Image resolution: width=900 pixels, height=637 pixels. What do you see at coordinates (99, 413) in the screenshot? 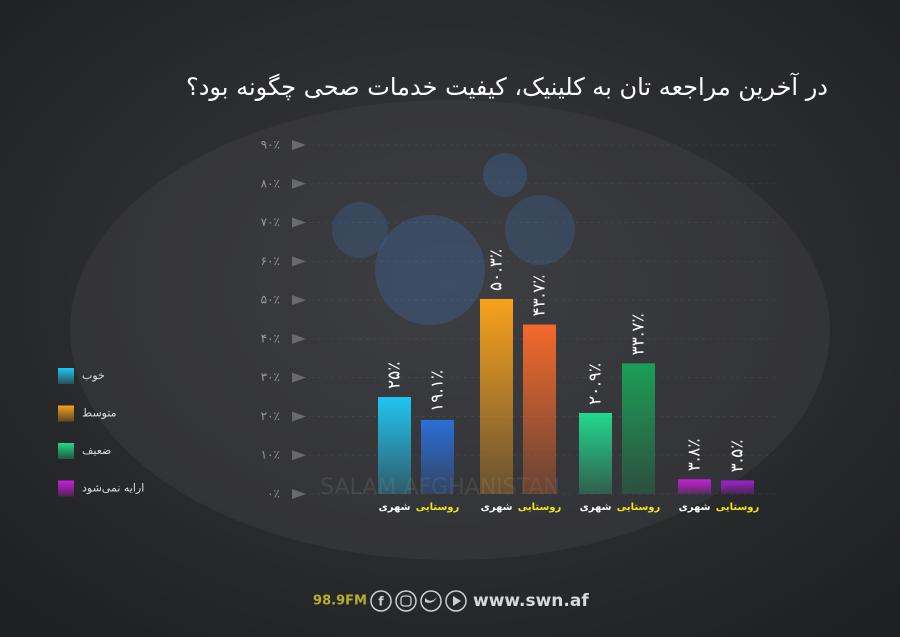
I see `legend-label: متوسط` at bounding box center [99, 413].